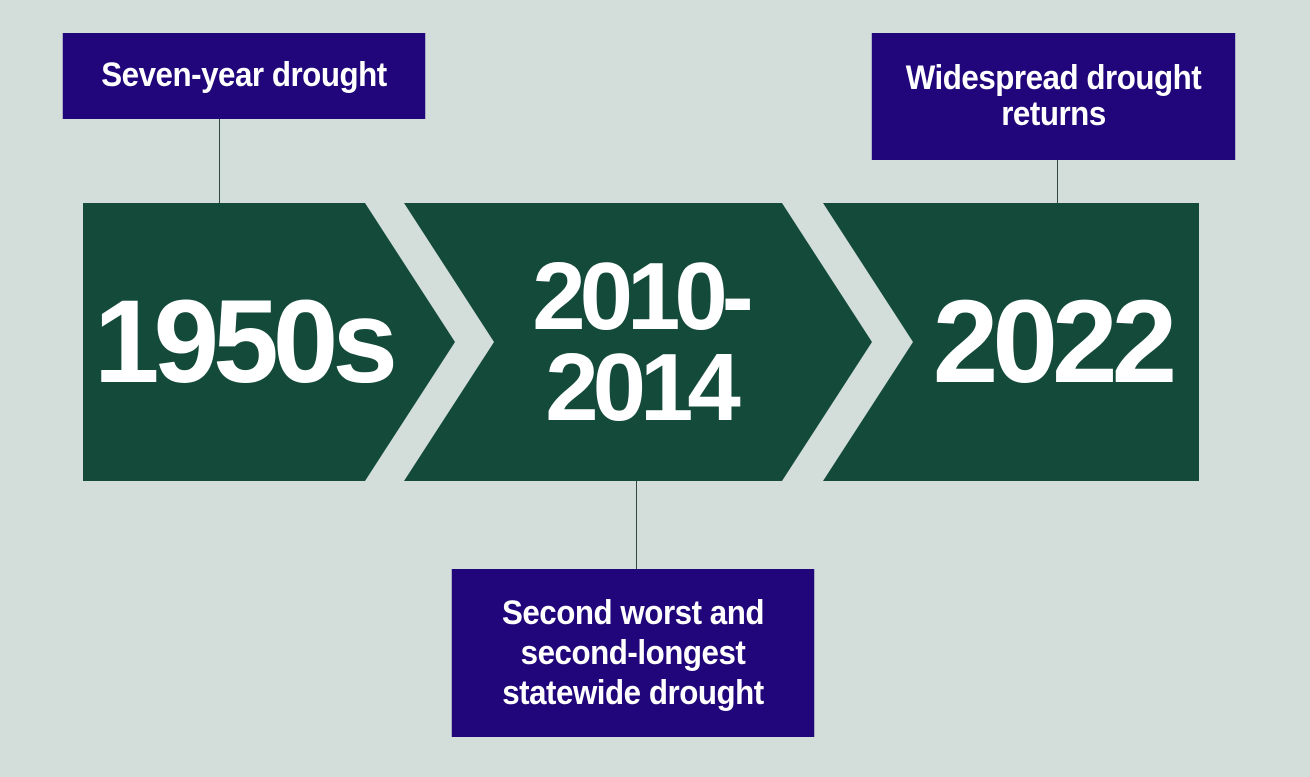 Image resolution: width=1310 pixels, height=777 pixels. What do you see at coordinates (643, 341) in the screenshot?
I see `period-label-2010-2014: 2010- 2014` at bounding box center [643, 341].